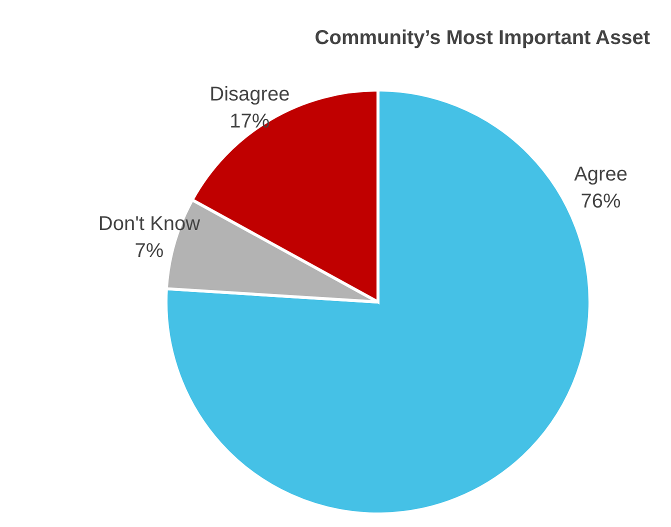 The width and height of the screenshot is (671, 527). I want to click on data-label: 17%, so click(250, 121).